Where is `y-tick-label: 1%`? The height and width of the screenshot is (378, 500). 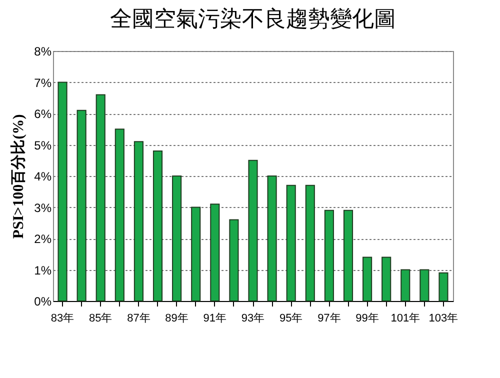 y-tick-label: 1% is located at coordinates (43, 270).